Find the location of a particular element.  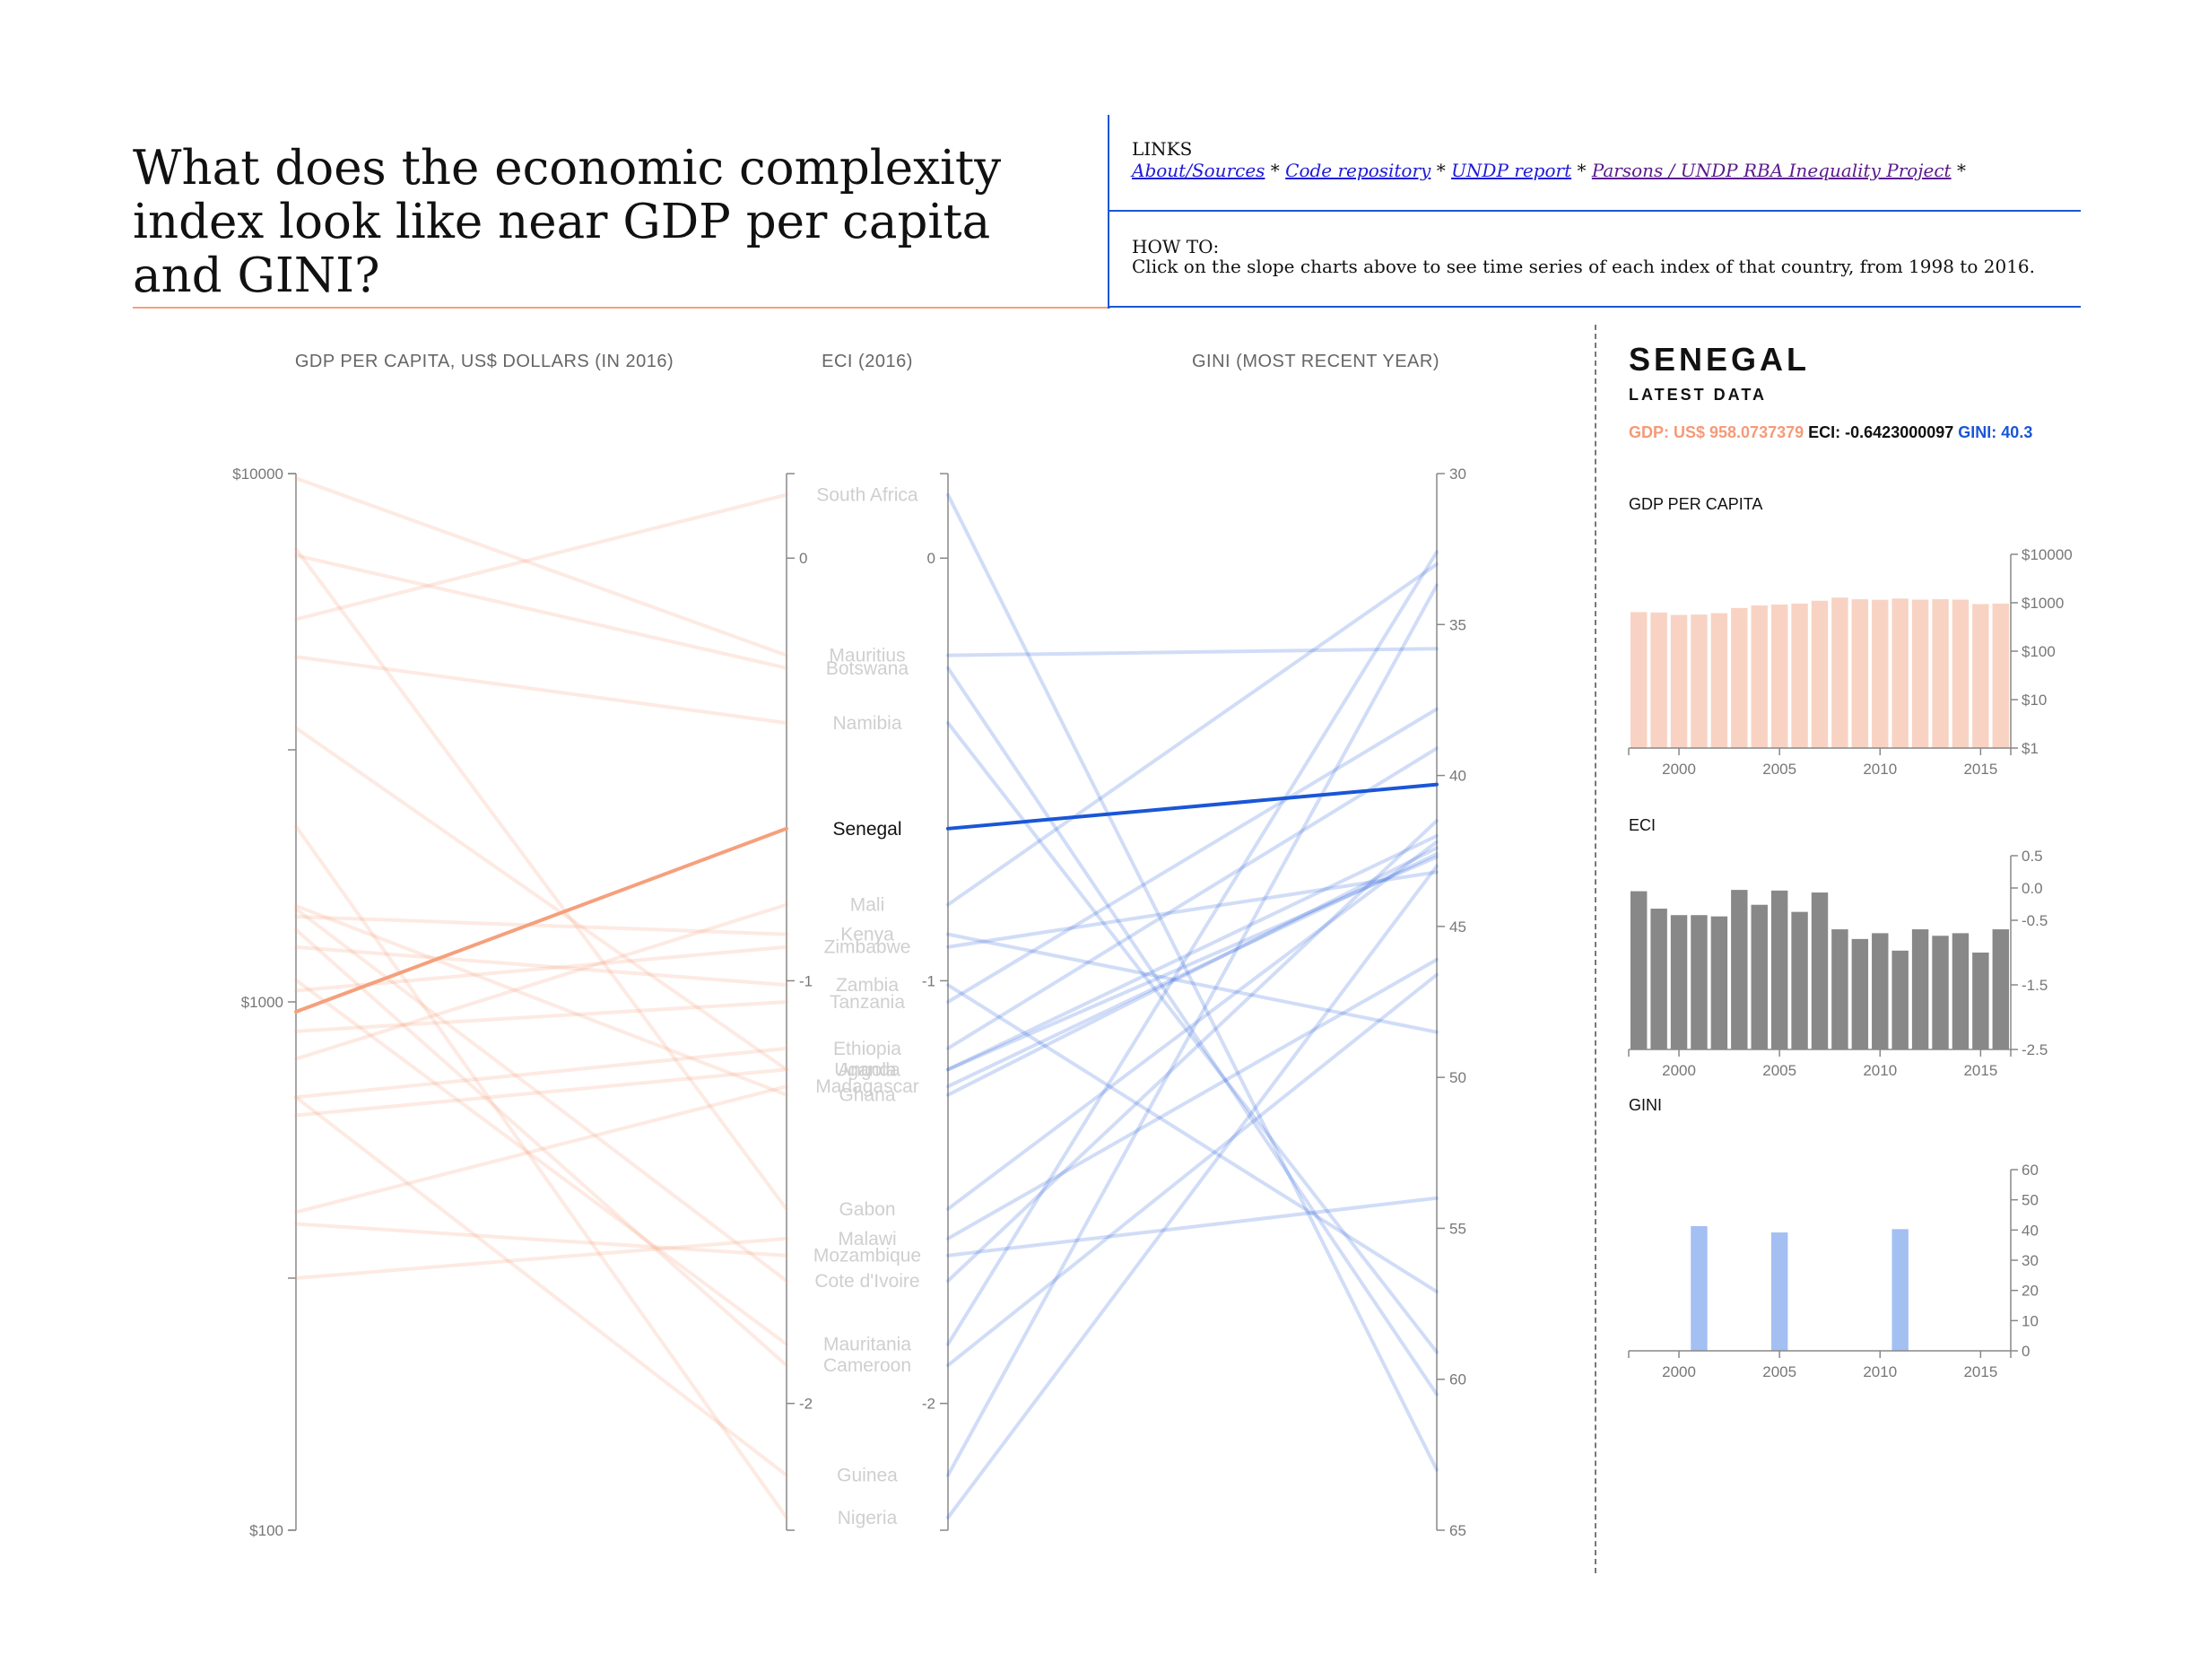

eci-gini-line-uganda is located at coordinates (1192, 952).